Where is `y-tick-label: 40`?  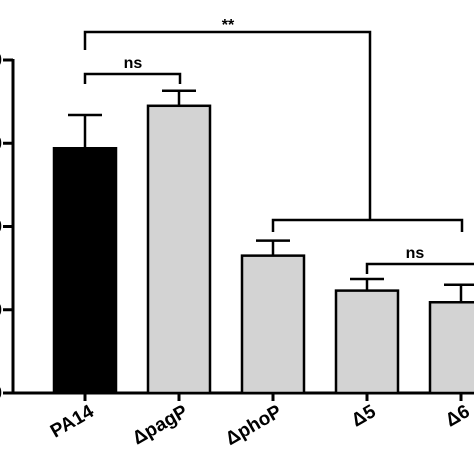 y-tick-label: 40 is located at coordinates (1, 60).